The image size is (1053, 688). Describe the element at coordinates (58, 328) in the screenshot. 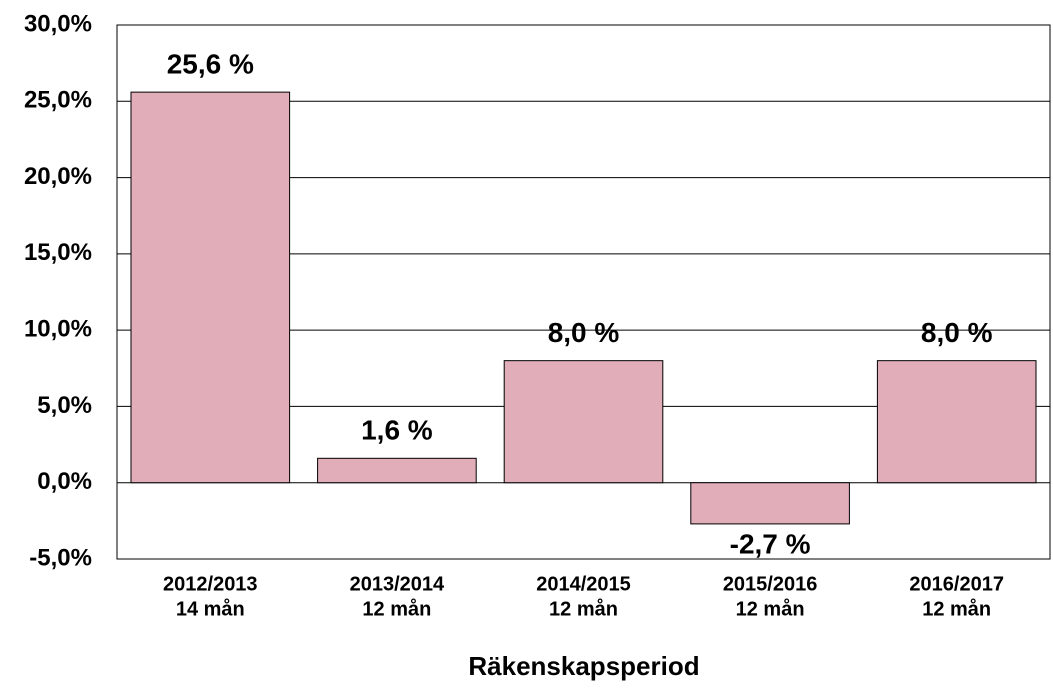

I see `y-tick-label: 10,0%` at that location.